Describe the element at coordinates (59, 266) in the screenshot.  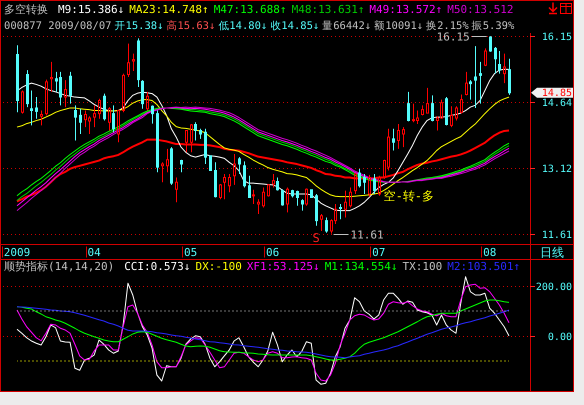
I see `title: 顺势指标(14,14,20)` at that location.